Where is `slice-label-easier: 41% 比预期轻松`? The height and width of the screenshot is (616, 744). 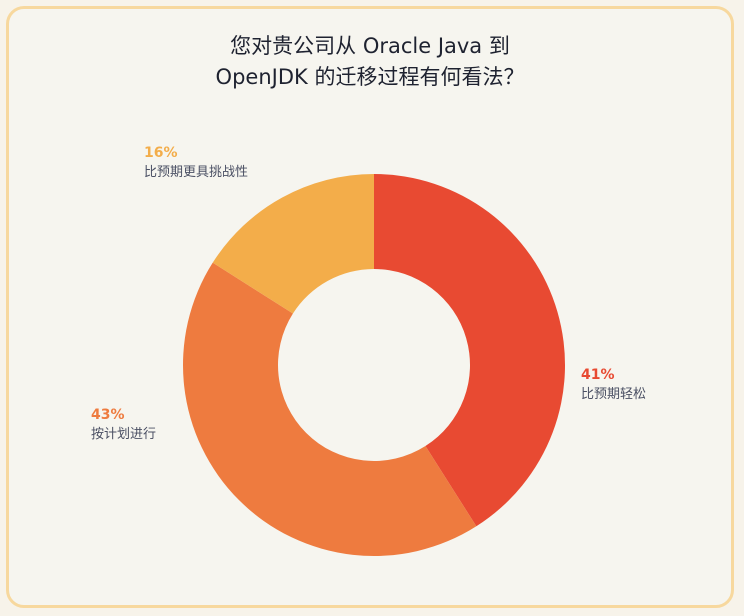 slice-label-easier: 41% 比预期轻松 is located at coordinates (613, 385).